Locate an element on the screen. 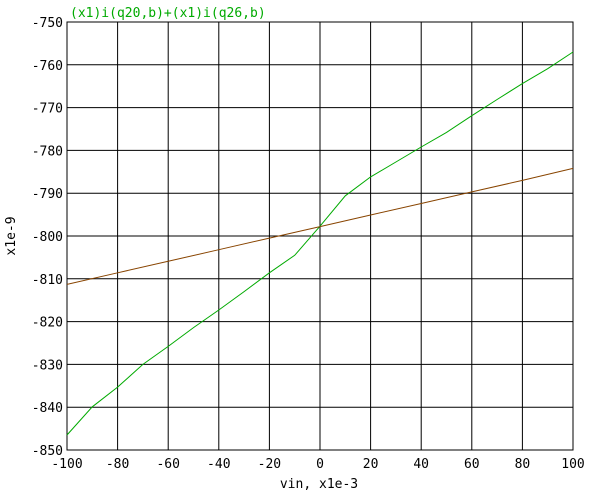 Image resolution: width=600 pixels, height=502 pixels. x-tick-label: 60 is located at coordinates (472, 464).